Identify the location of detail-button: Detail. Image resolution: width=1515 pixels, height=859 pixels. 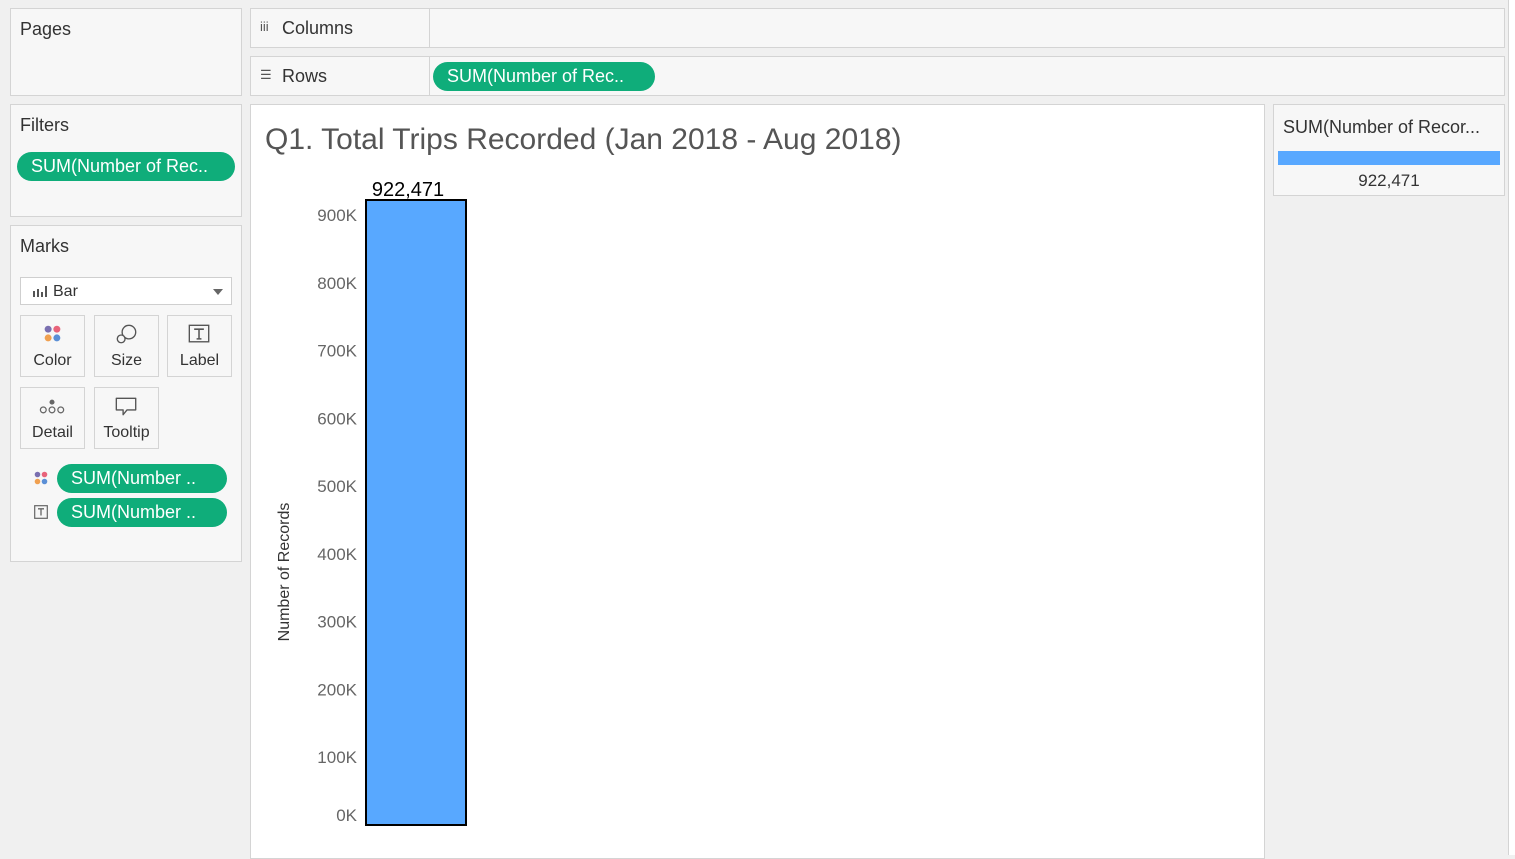
(52, 418).